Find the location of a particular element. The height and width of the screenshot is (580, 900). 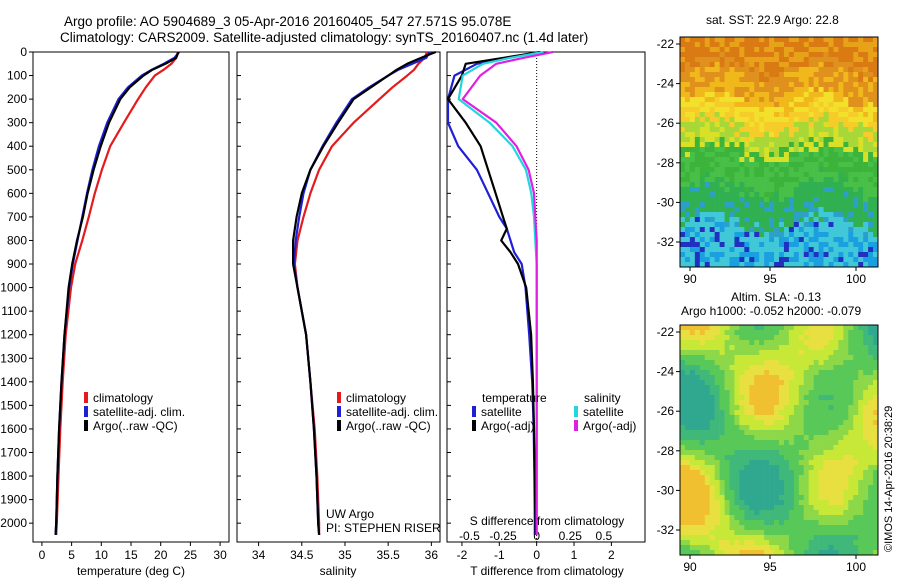

legend-swatch is located at coordinates (339, 425).